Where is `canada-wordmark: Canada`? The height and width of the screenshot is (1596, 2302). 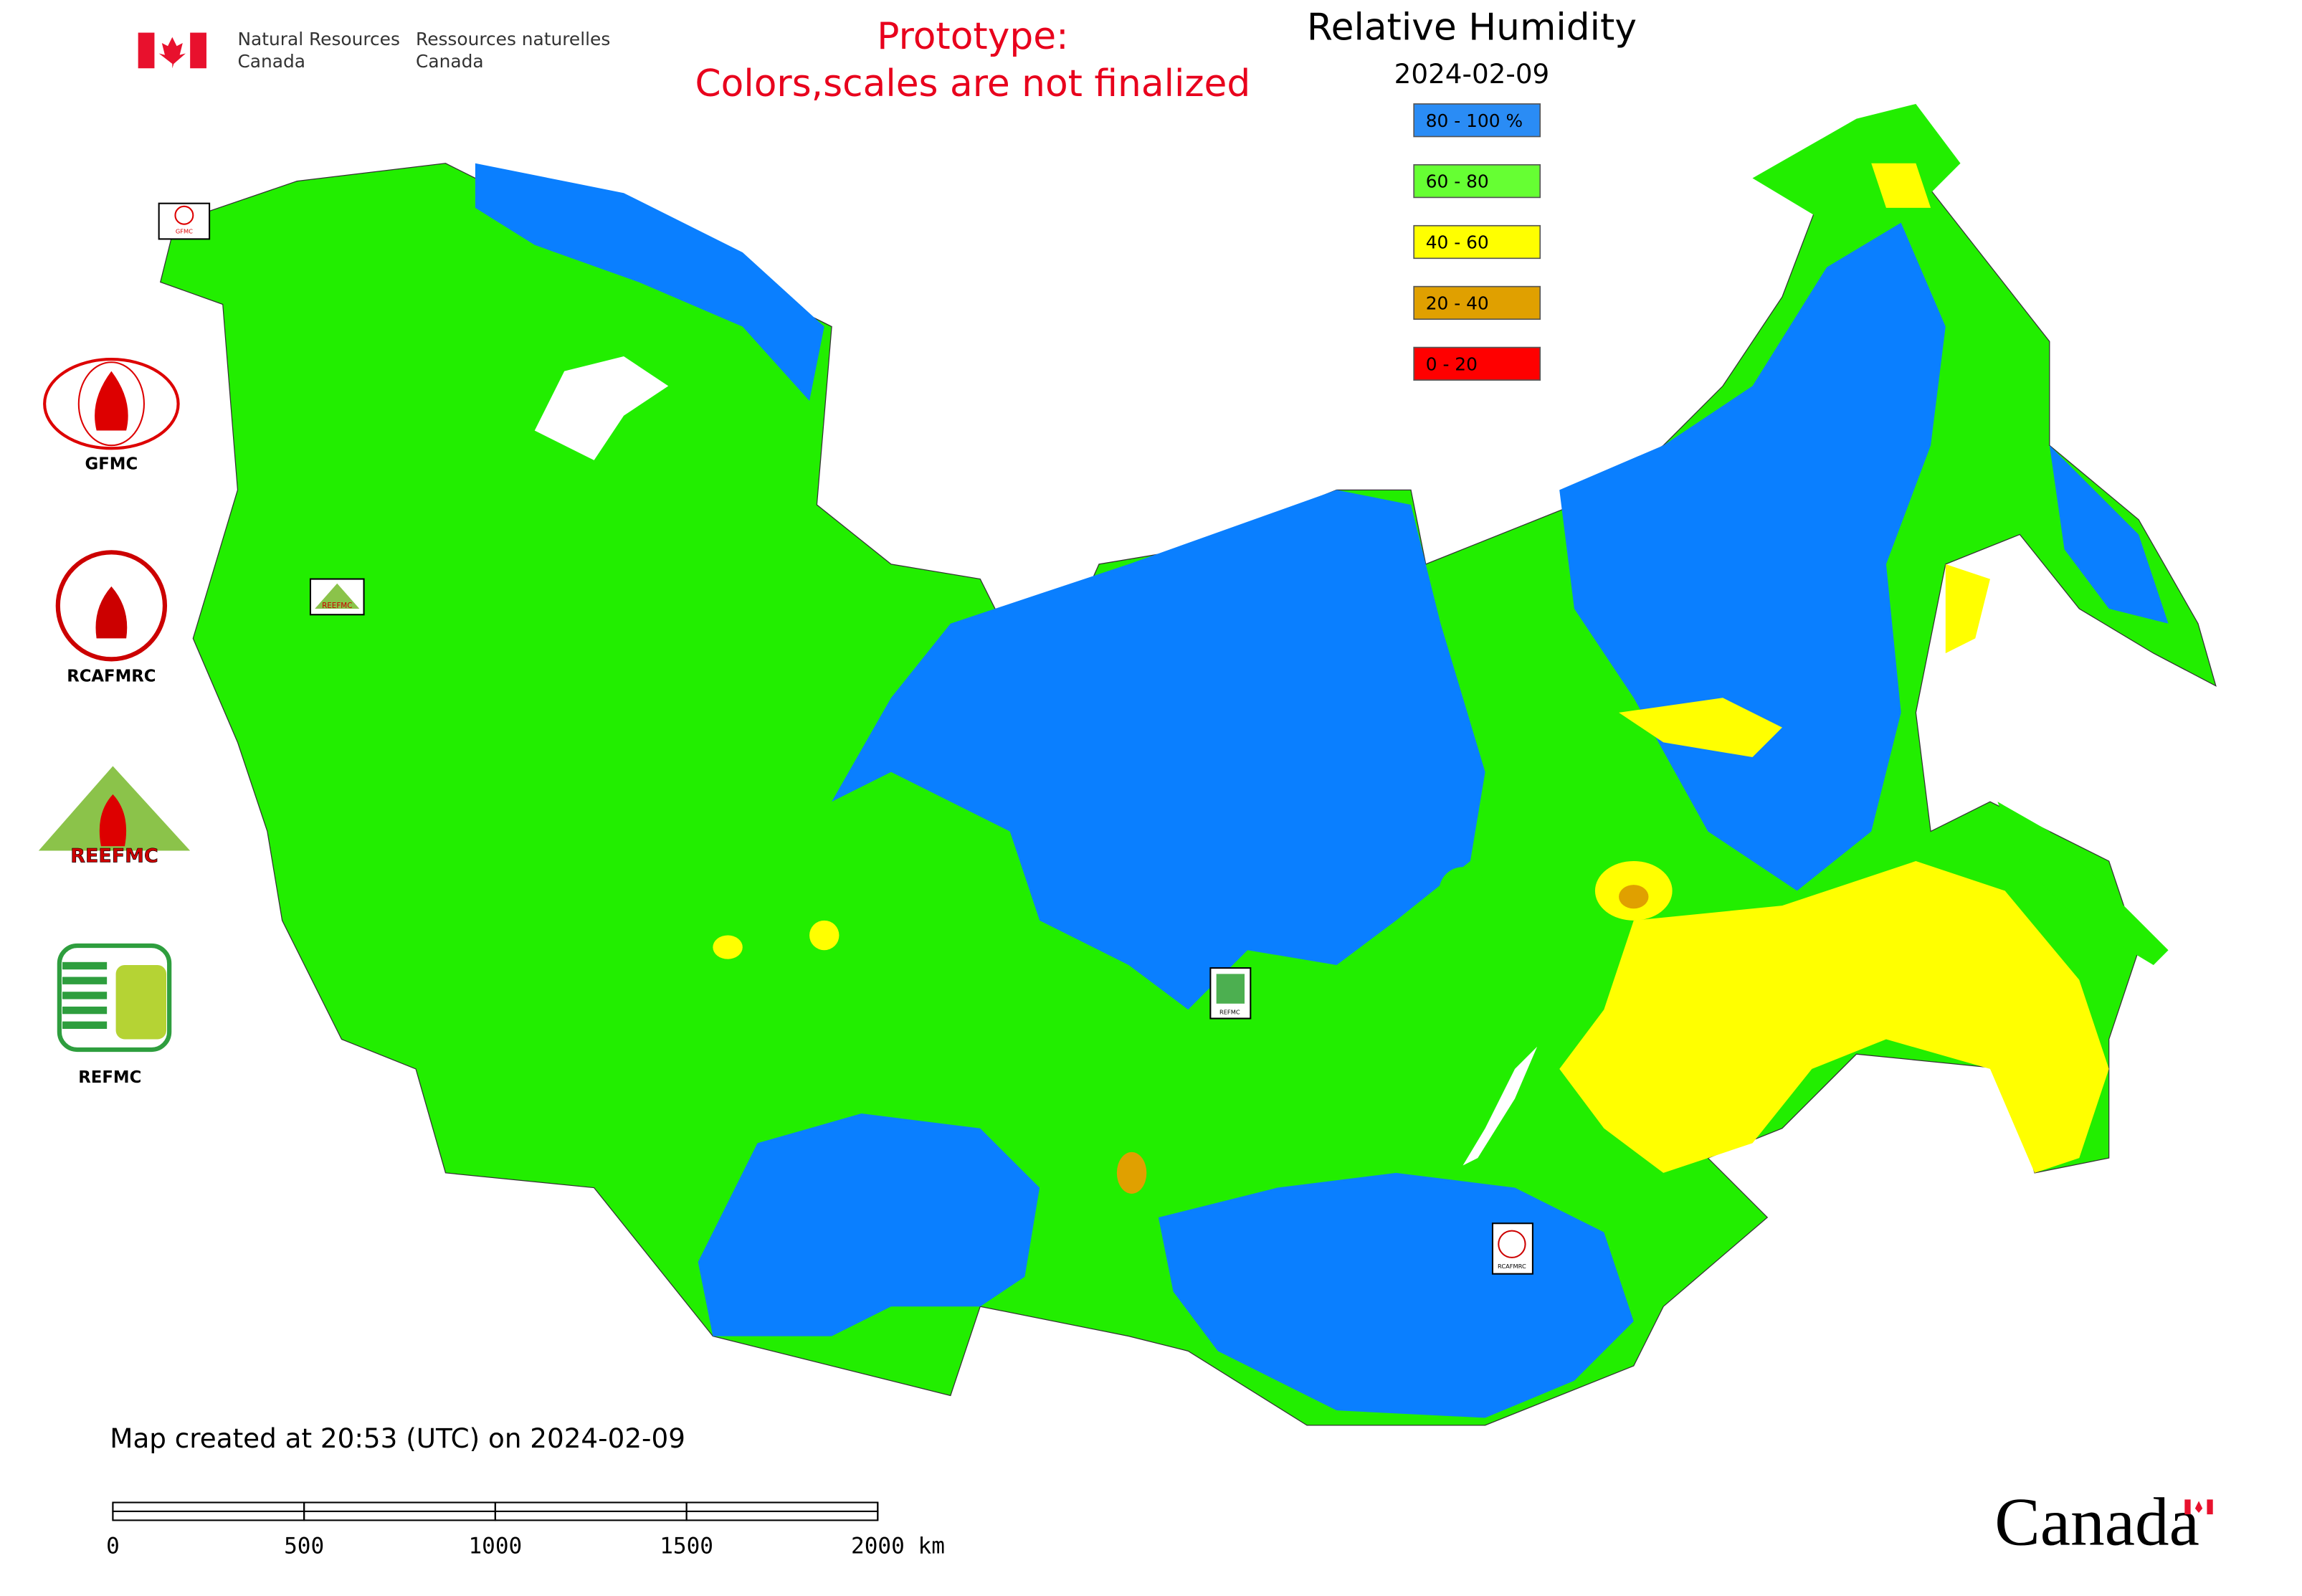
canada-wordmark: Canada is located at coordinates (2097, 1522).